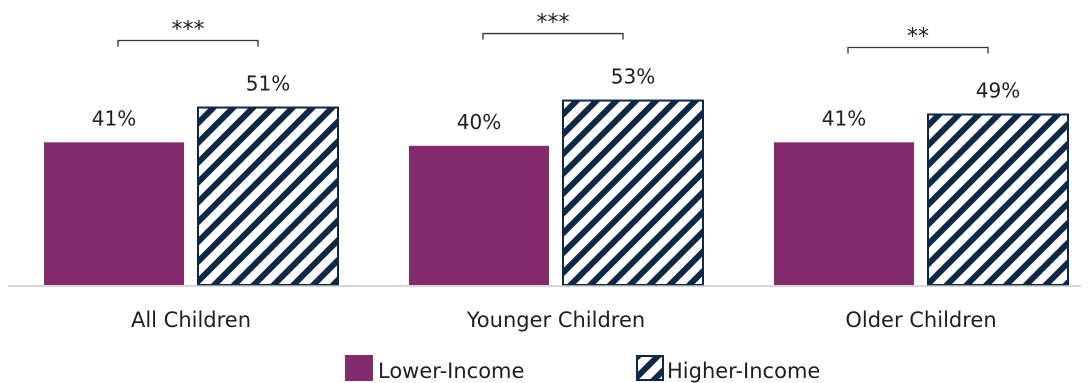  Describe the element at coordinates (743, 371) in the screenshot. I see `legend-label-higher-income: Higher-Income` at that location.